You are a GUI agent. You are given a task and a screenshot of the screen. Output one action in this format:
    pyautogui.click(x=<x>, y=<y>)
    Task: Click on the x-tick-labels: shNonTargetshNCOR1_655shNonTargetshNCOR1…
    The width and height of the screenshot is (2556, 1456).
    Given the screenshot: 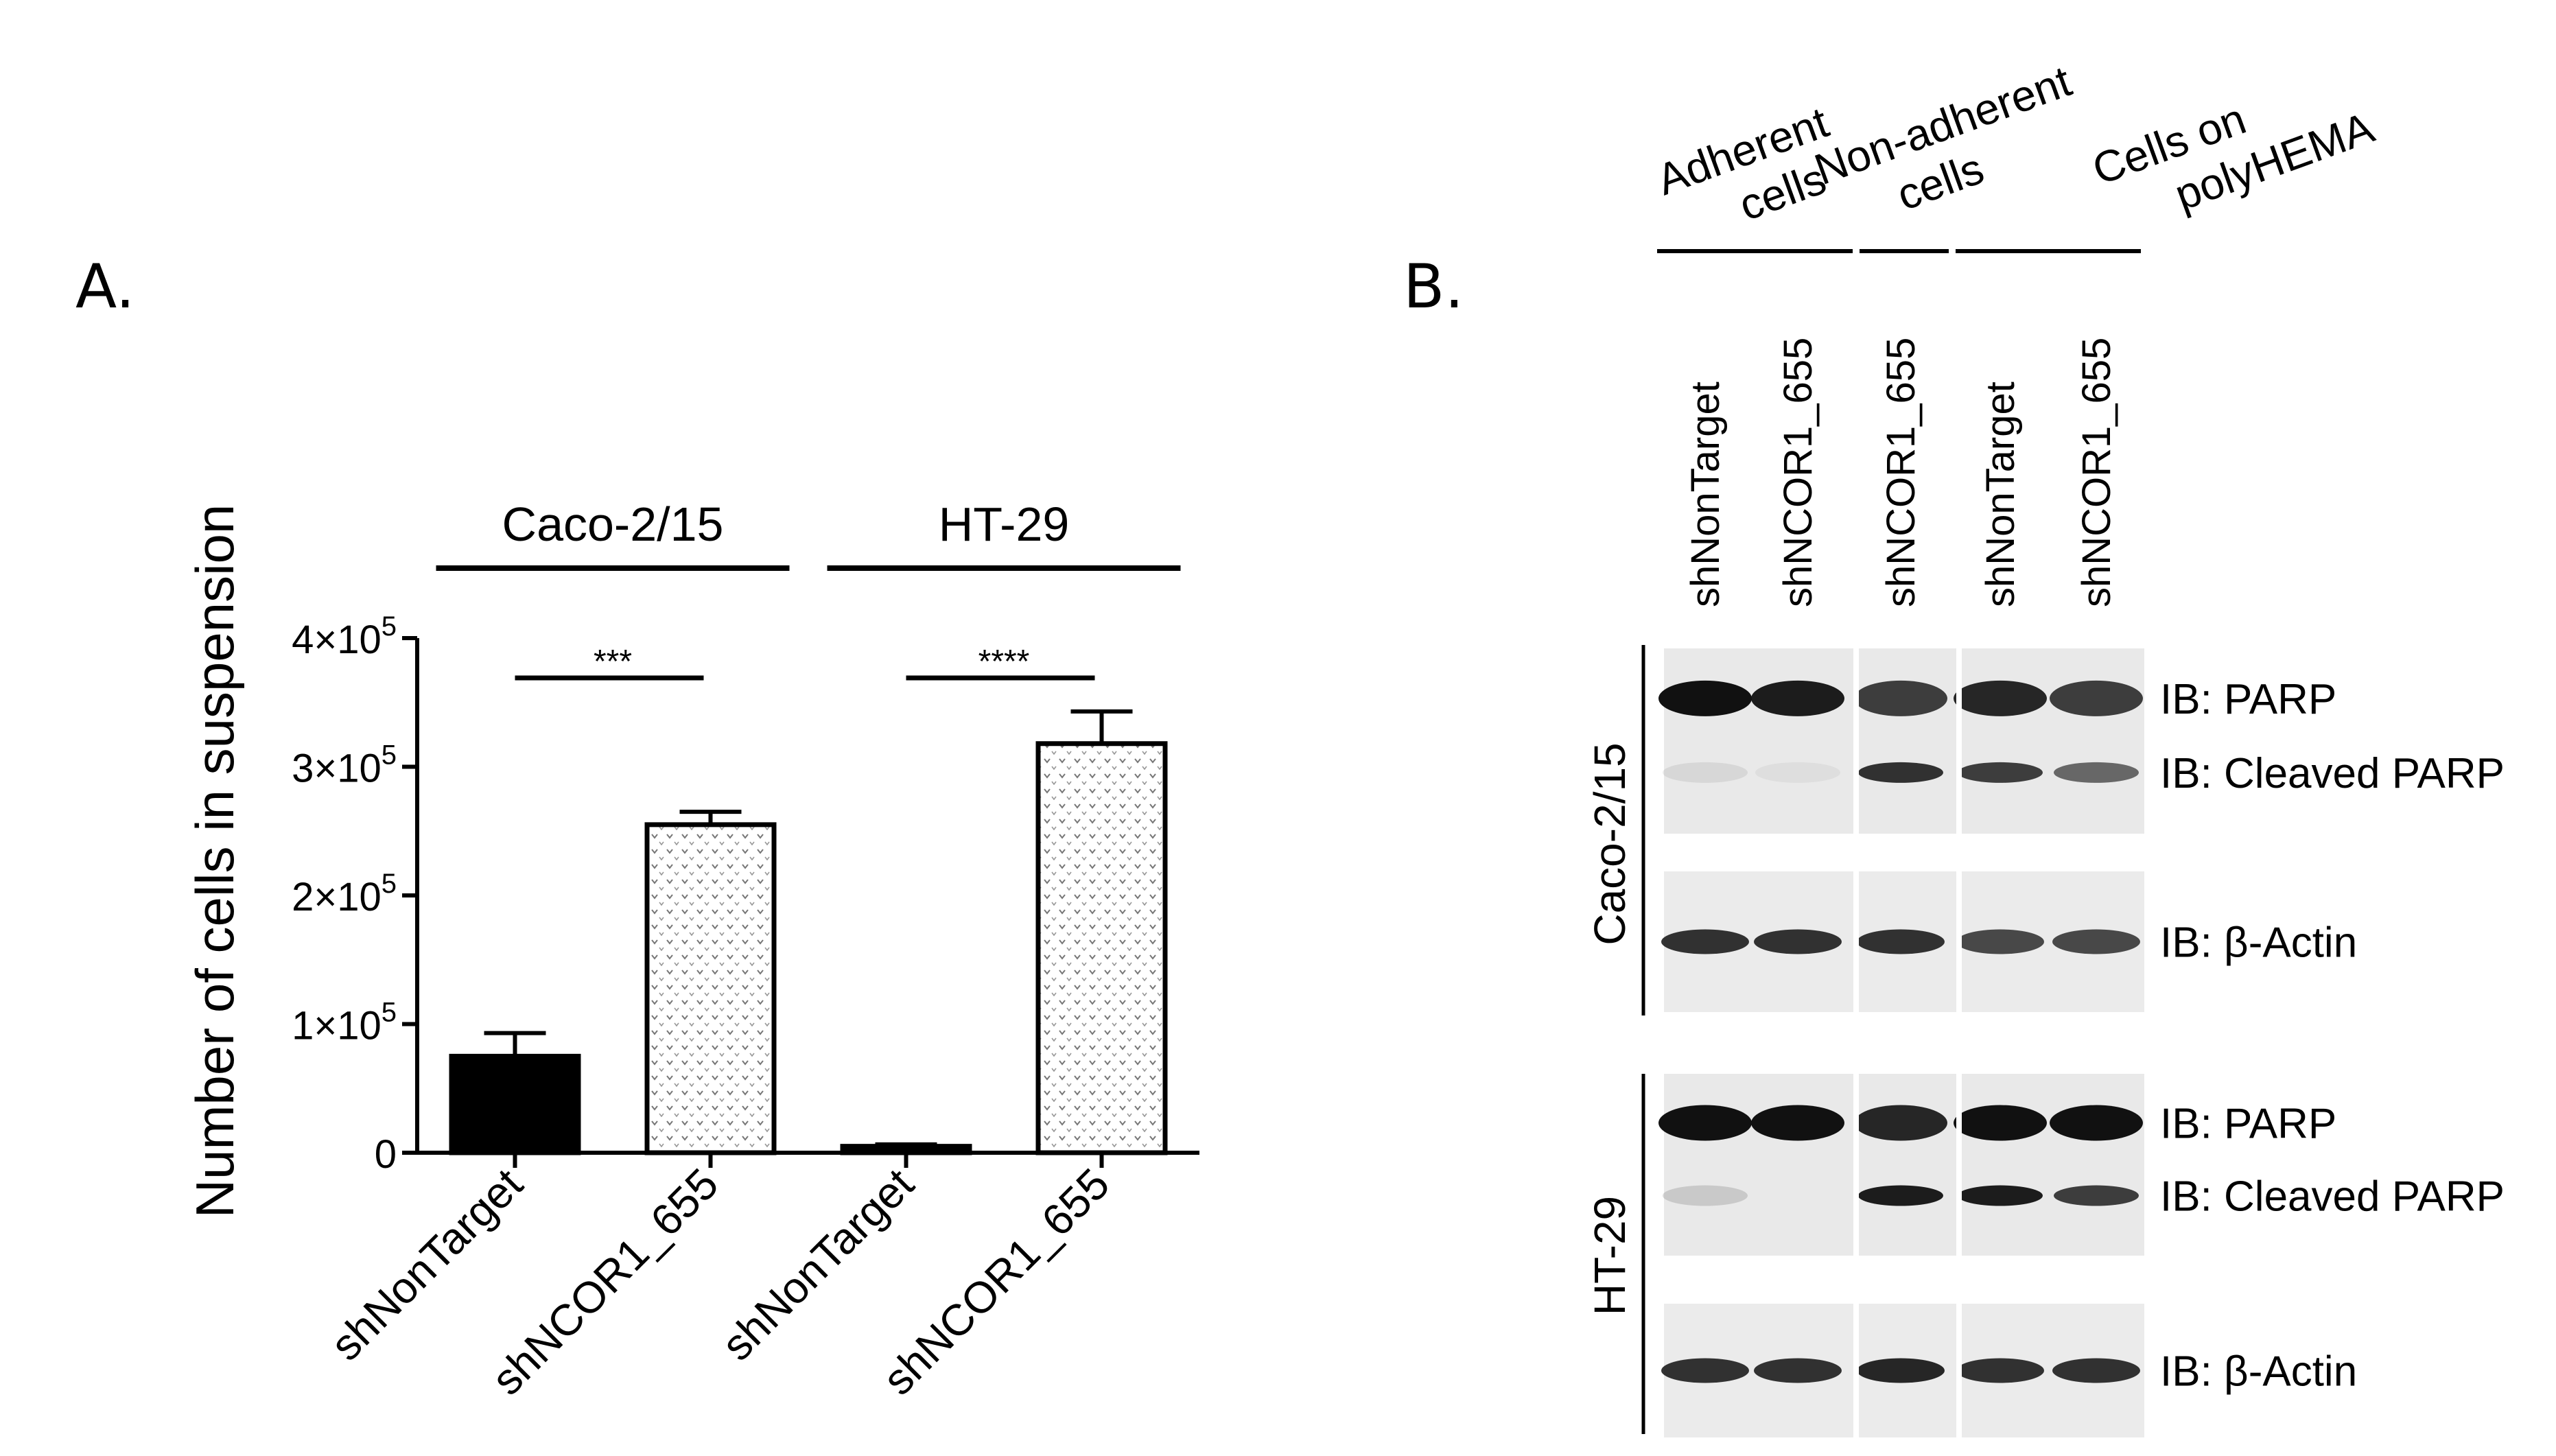 What is the action you would take?
    pyautogui.click(x=719, y=1279)
    